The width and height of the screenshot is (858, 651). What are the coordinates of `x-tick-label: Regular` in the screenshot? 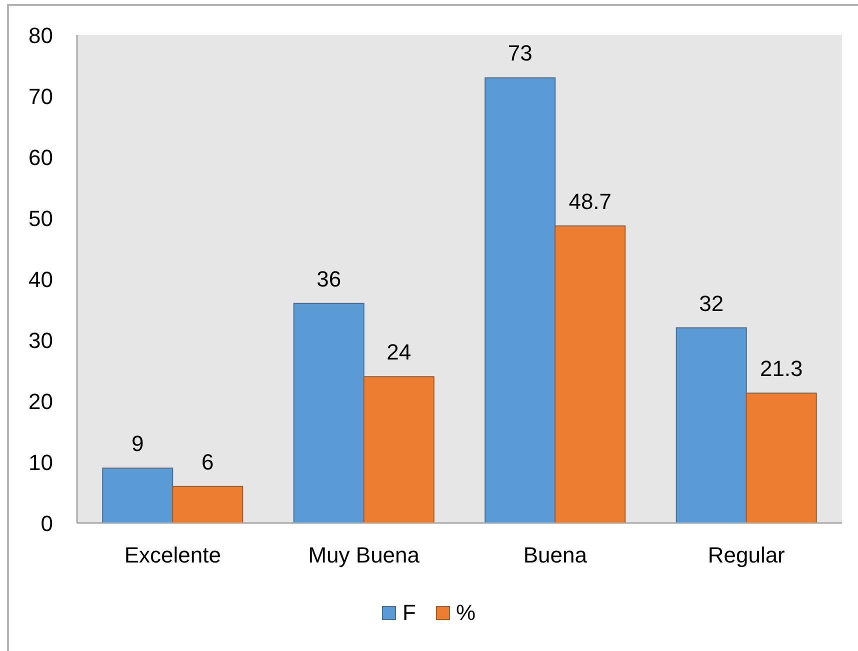 It's located at (746, 555).